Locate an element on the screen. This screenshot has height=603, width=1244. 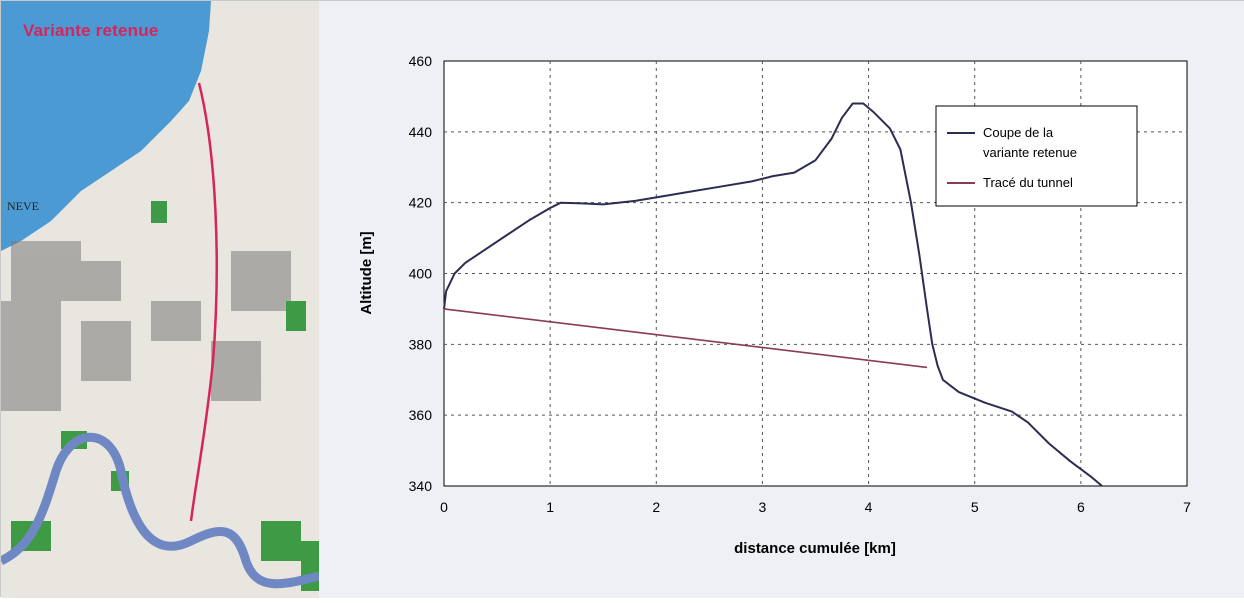
x-tick-labels: 0 1 2 3 4 5 6 7 is located at coordinates (815, 507).